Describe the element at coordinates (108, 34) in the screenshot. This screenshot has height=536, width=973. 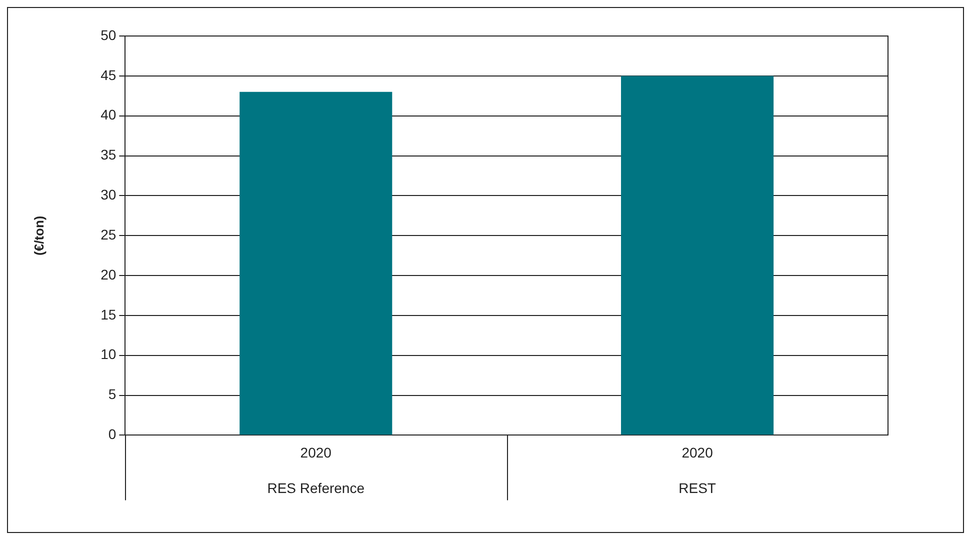
I see `y-tick-label: 50` at that location.